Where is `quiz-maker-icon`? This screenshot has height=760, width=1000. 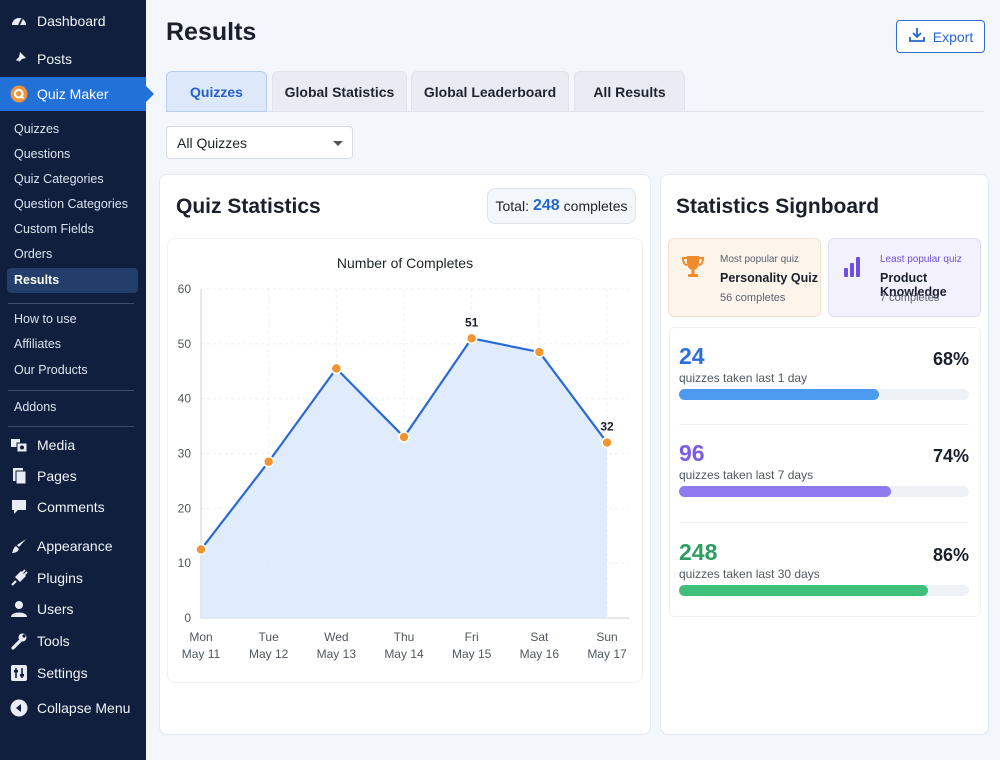 quiz-maker-icon is located at coordinates (19, 94).